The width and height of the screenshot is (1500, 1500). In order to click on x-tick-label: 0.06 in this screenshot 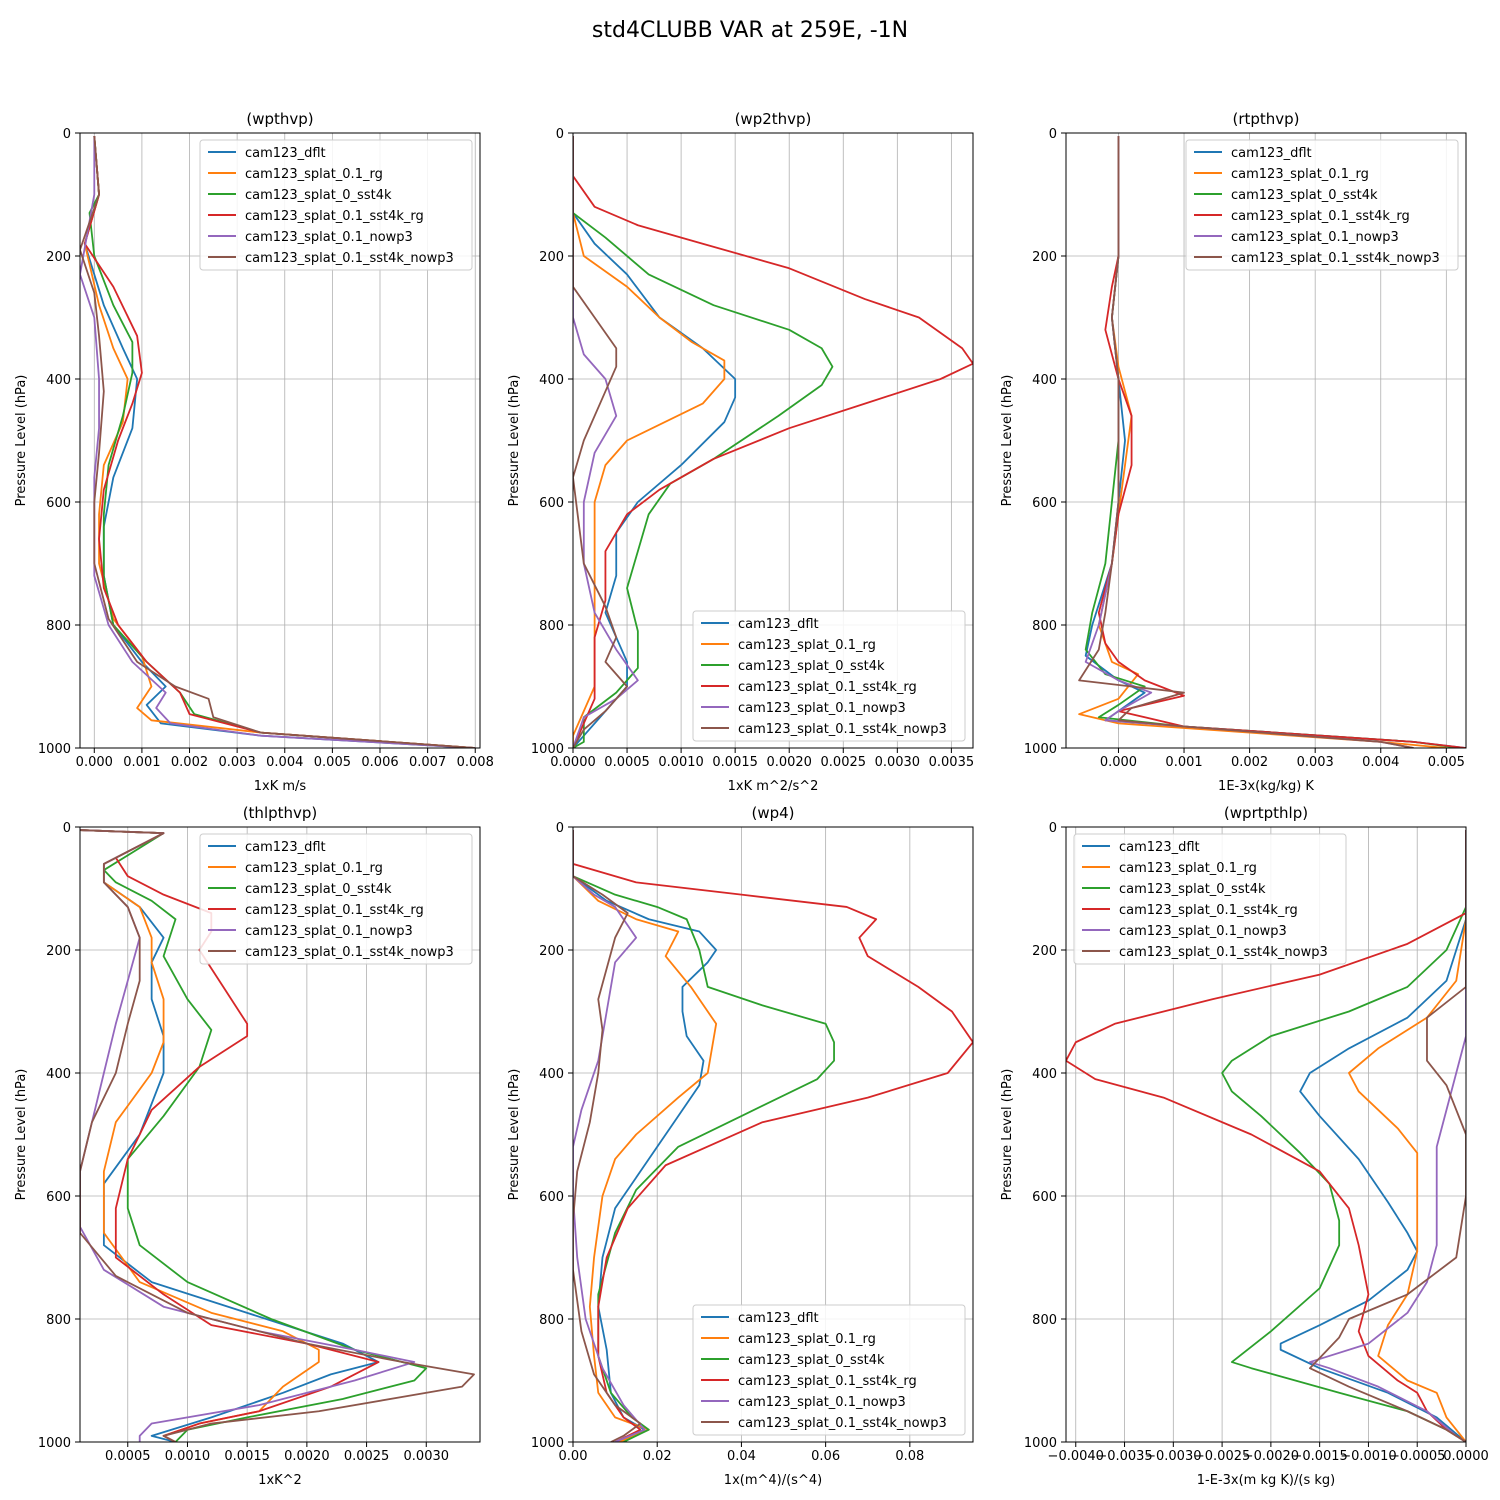, I will do `click(825, 1456)`.